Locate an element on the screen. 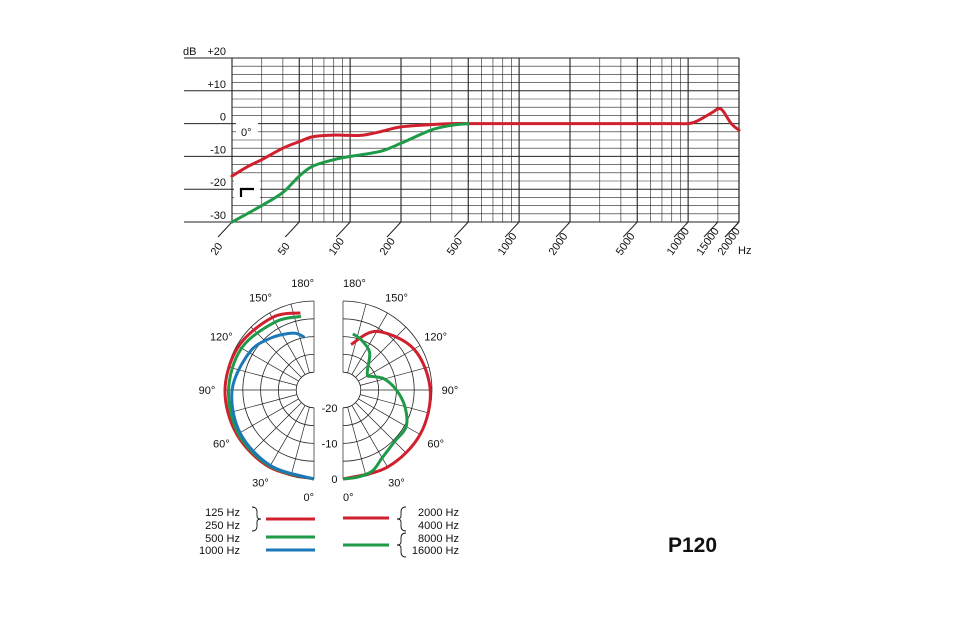 This screenshot has width=962, height=623. y-tick-label: 0 is located at coordinates (223, 118).